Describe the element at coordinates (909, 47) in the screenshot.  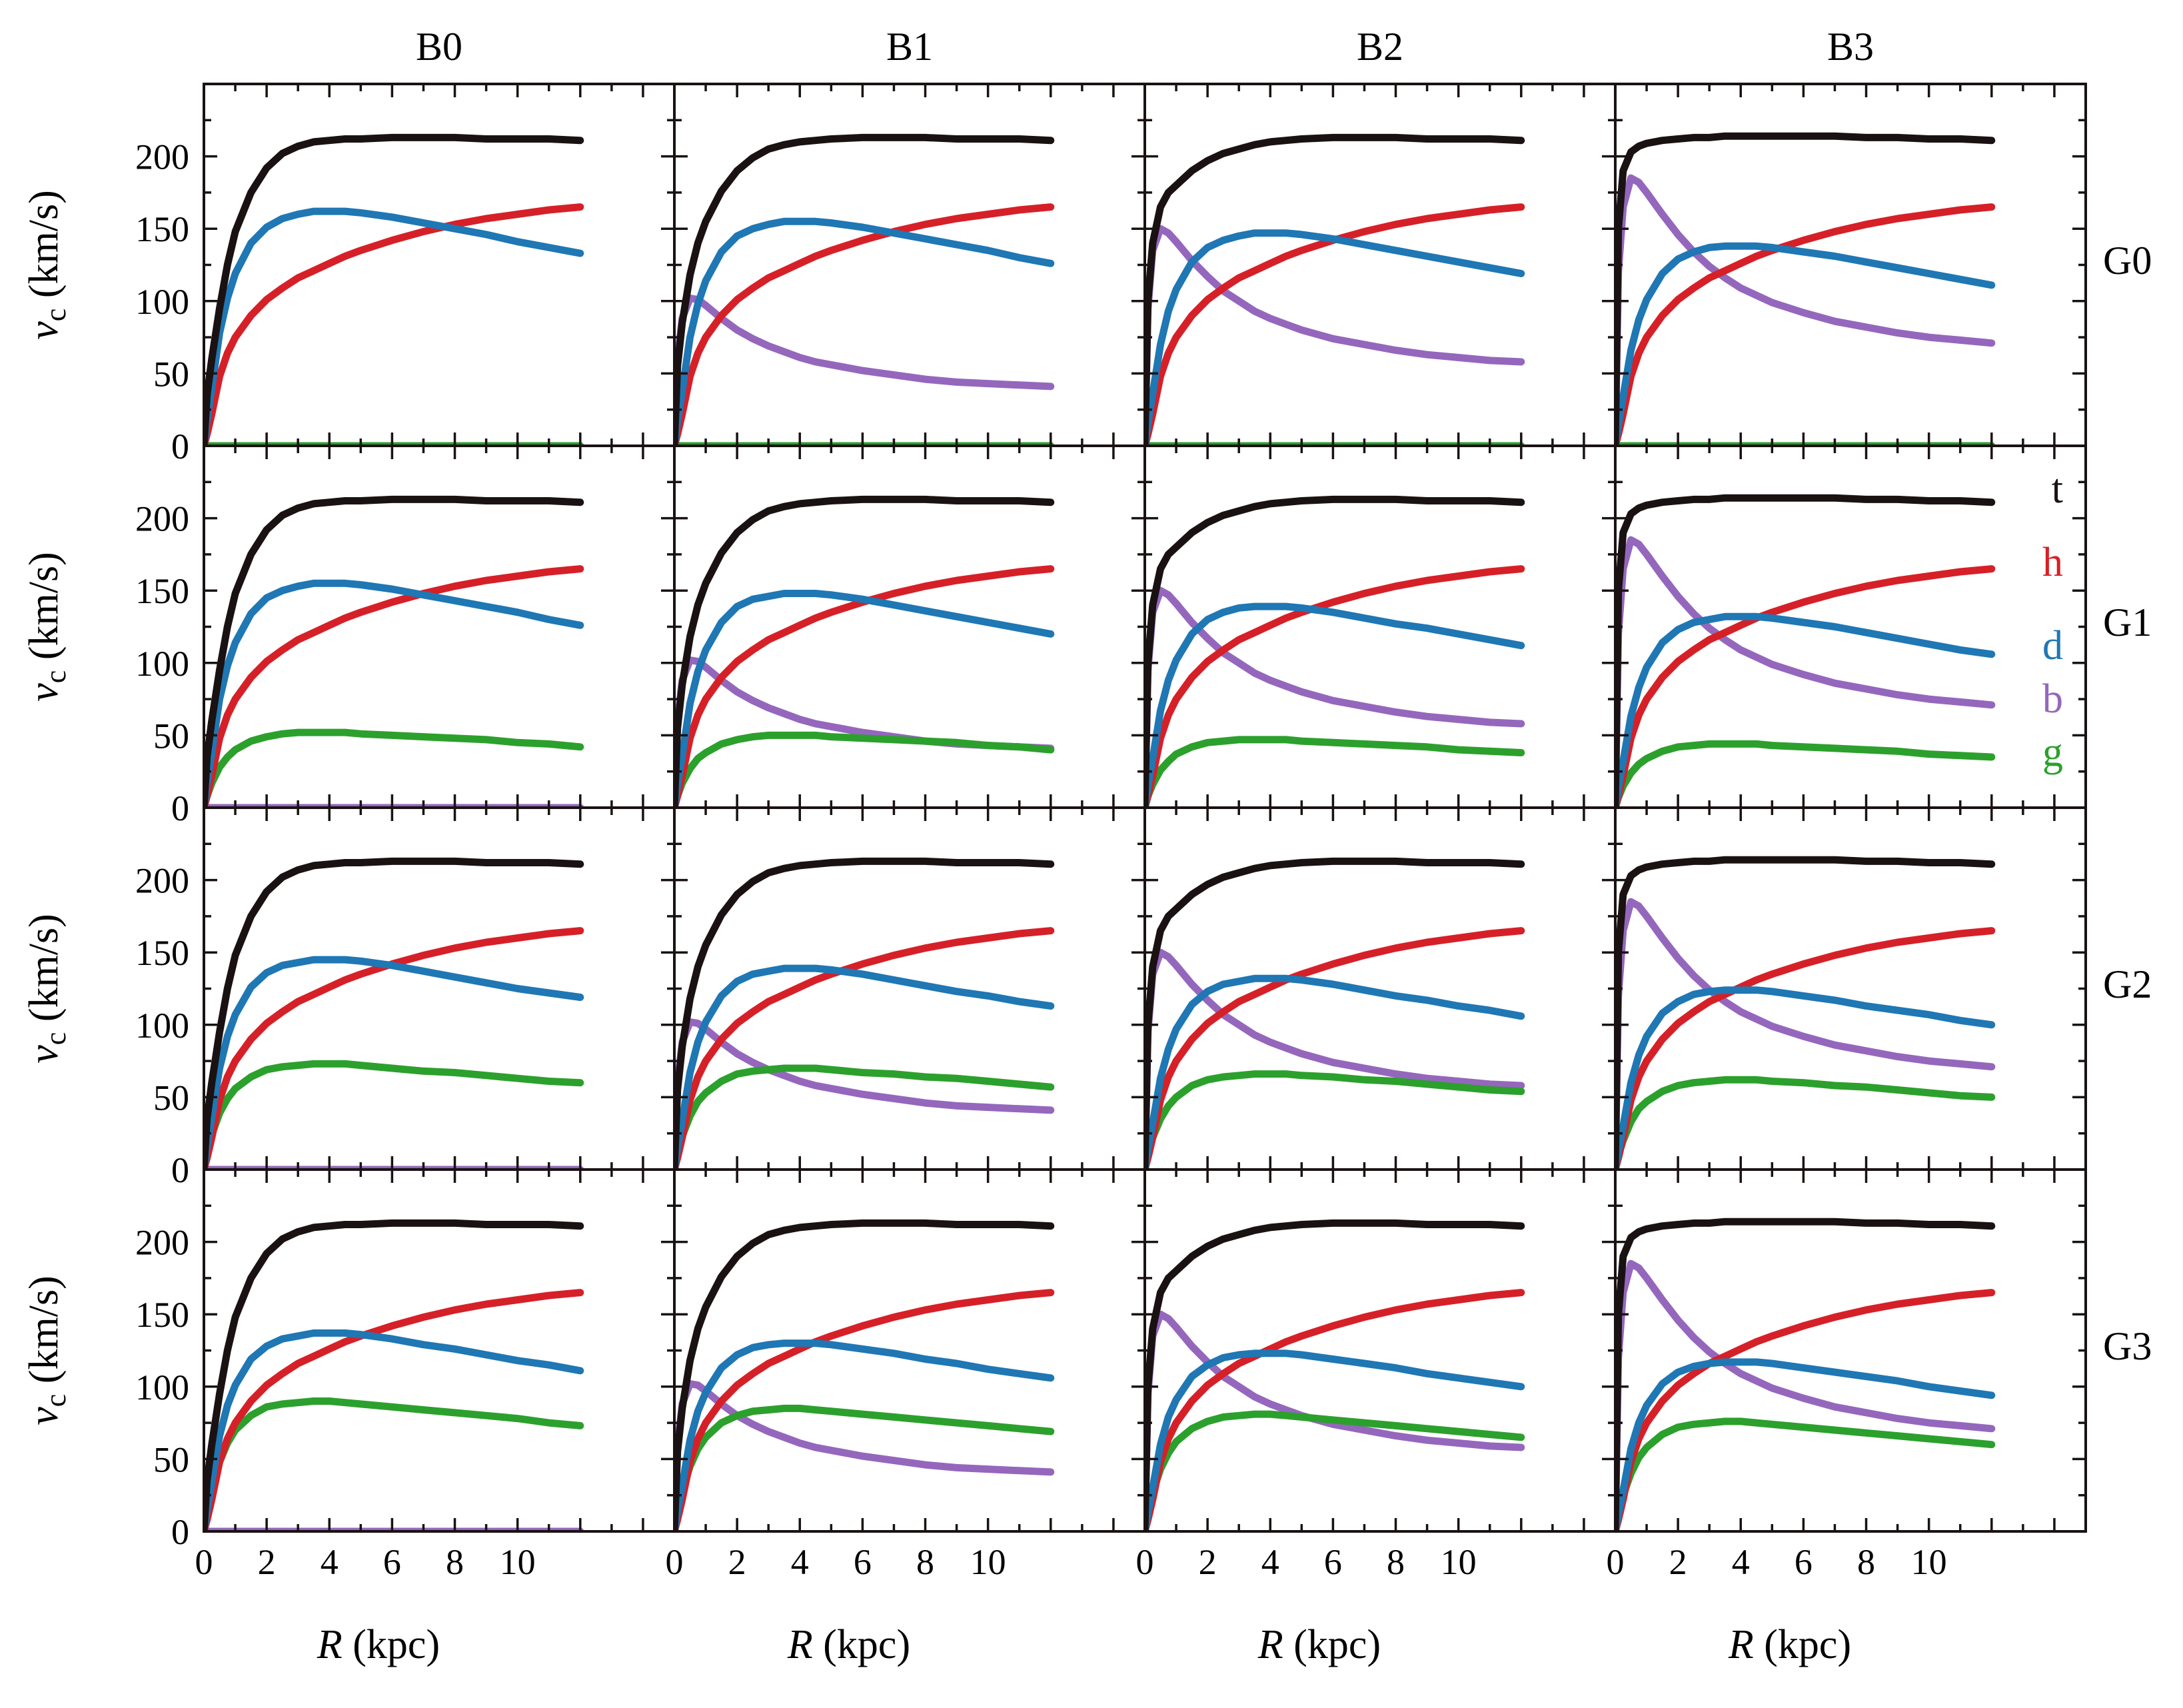
I see `column-title-B1: B1` at that location.